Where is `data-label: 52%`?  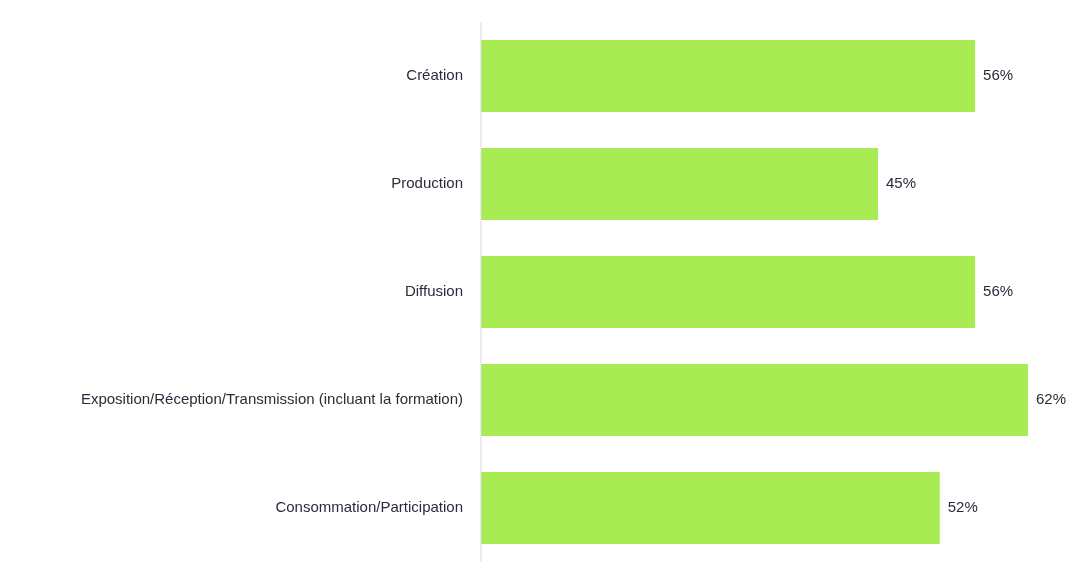
data-label: 52% is located at coordinates (962, 506).